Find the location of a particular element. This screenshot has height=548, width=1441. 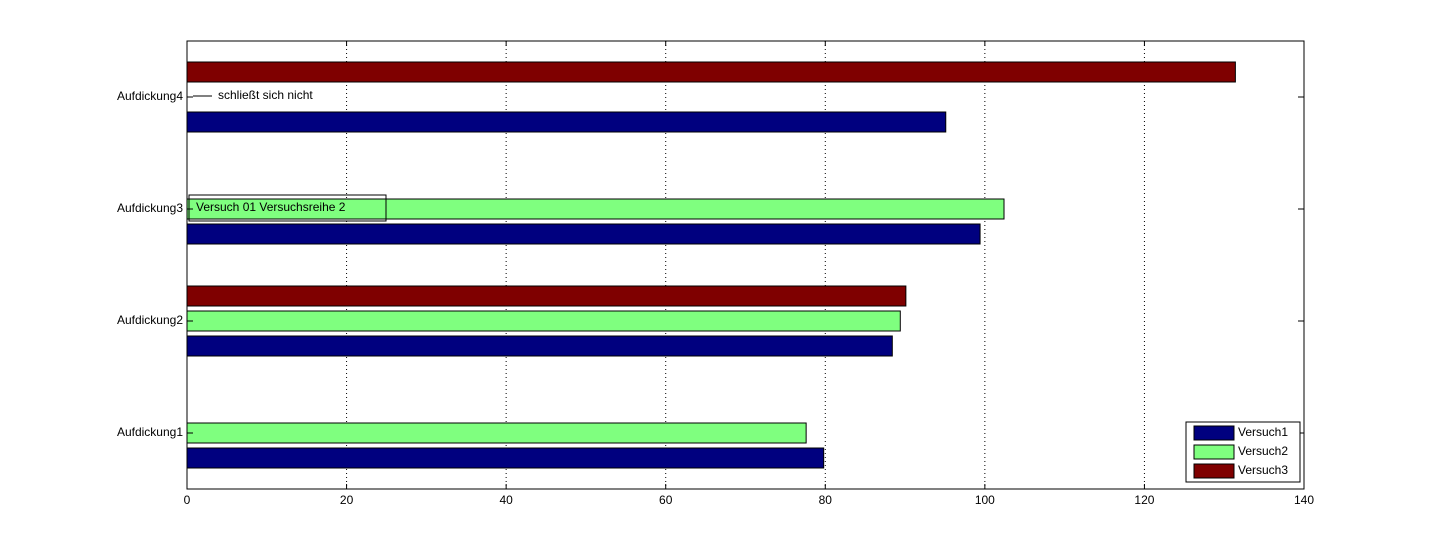

legend-label: Versuch2 is located at coordinates (1263, 451).